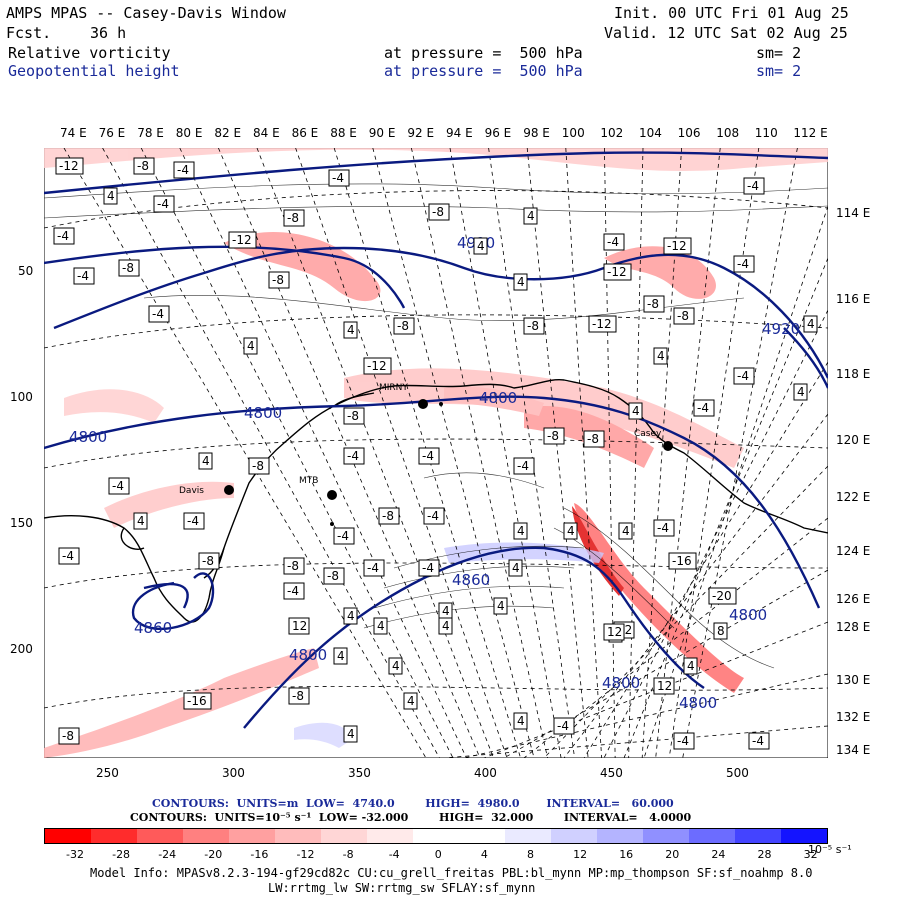 The width and height of the screenshot is (900, 900). I want to click on colorbar-tick-label: 4, so click(484, 854).